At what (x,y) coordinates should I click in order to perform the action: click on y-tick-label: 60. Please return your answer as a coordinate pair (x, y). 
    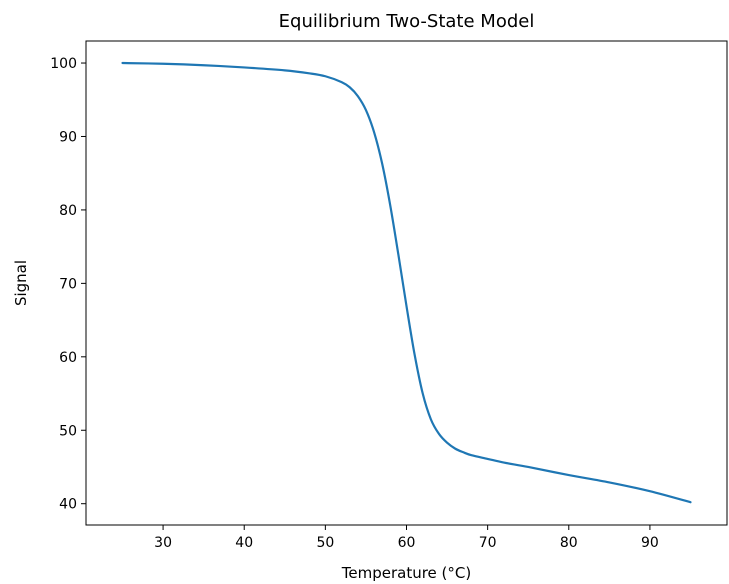
    Looking at the image, I should click on (68, 358).